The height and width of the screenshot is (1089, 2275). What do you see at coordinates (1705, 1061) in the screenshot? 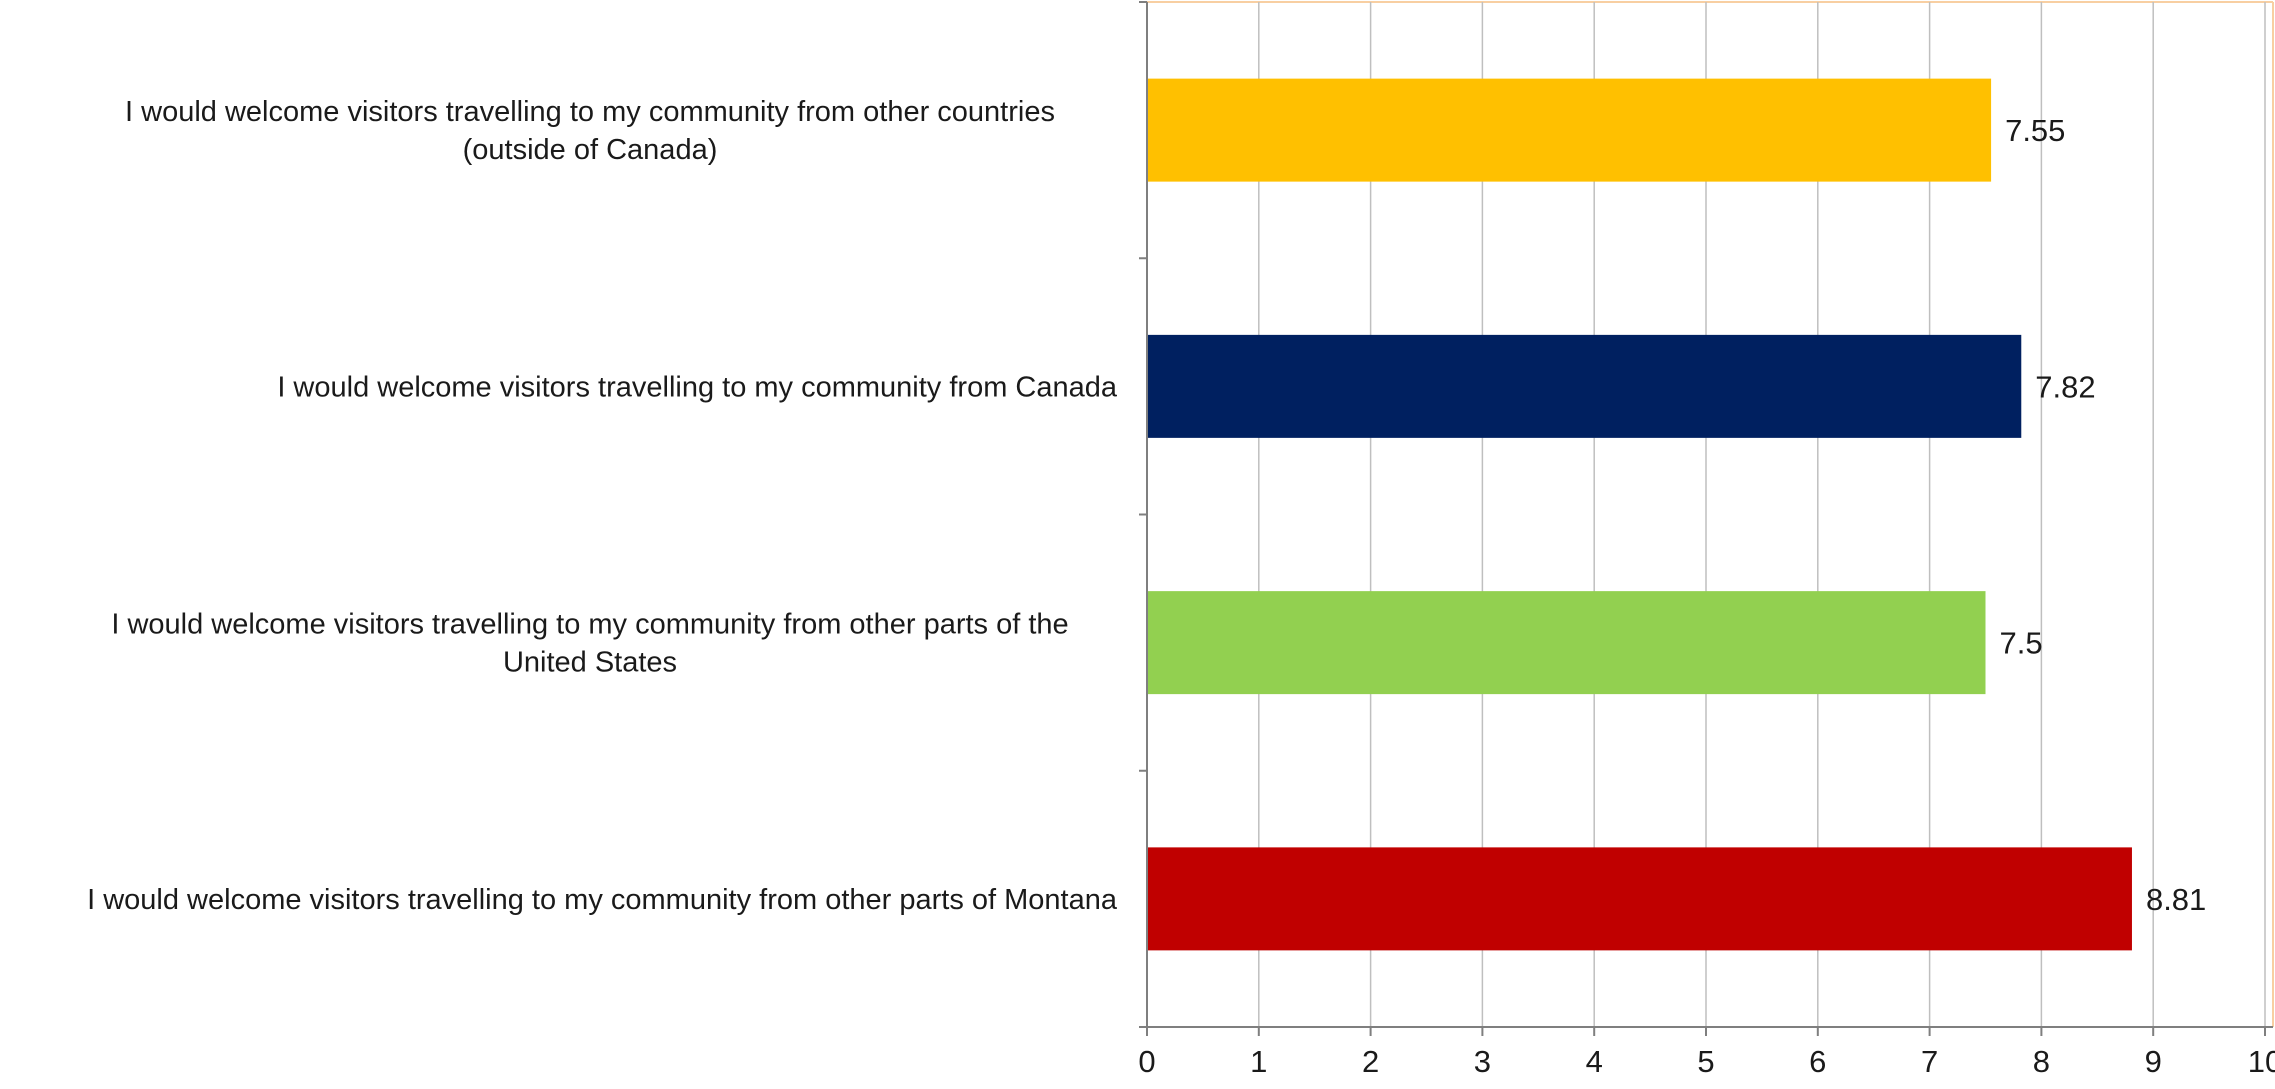
I see `x-tick-label: 5` at bounding box center [1705, 1061].